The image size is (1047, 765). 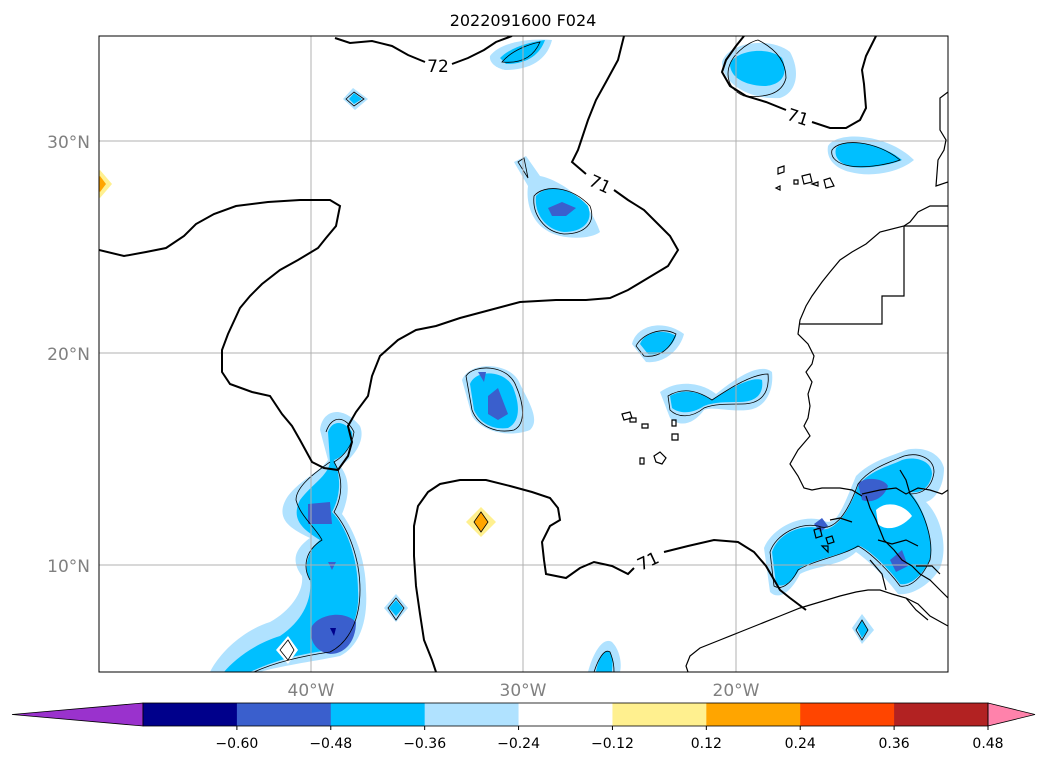 What do you see at coordinates (874, 423) in the screenshot?
I see `land-border` at bounding box center [874, 423].